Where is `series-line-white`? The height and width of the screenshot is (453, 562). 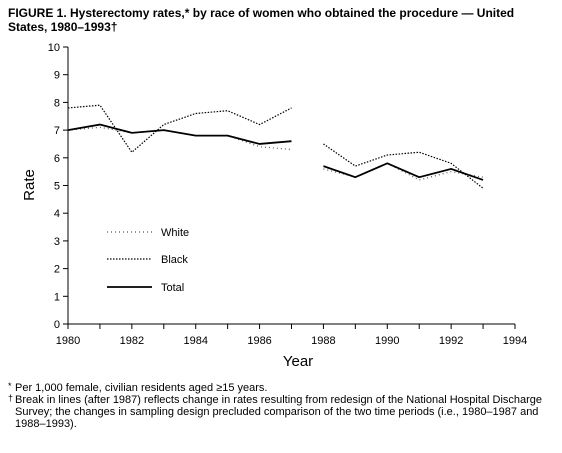
series-line-white is located at coordinates (179, 138).